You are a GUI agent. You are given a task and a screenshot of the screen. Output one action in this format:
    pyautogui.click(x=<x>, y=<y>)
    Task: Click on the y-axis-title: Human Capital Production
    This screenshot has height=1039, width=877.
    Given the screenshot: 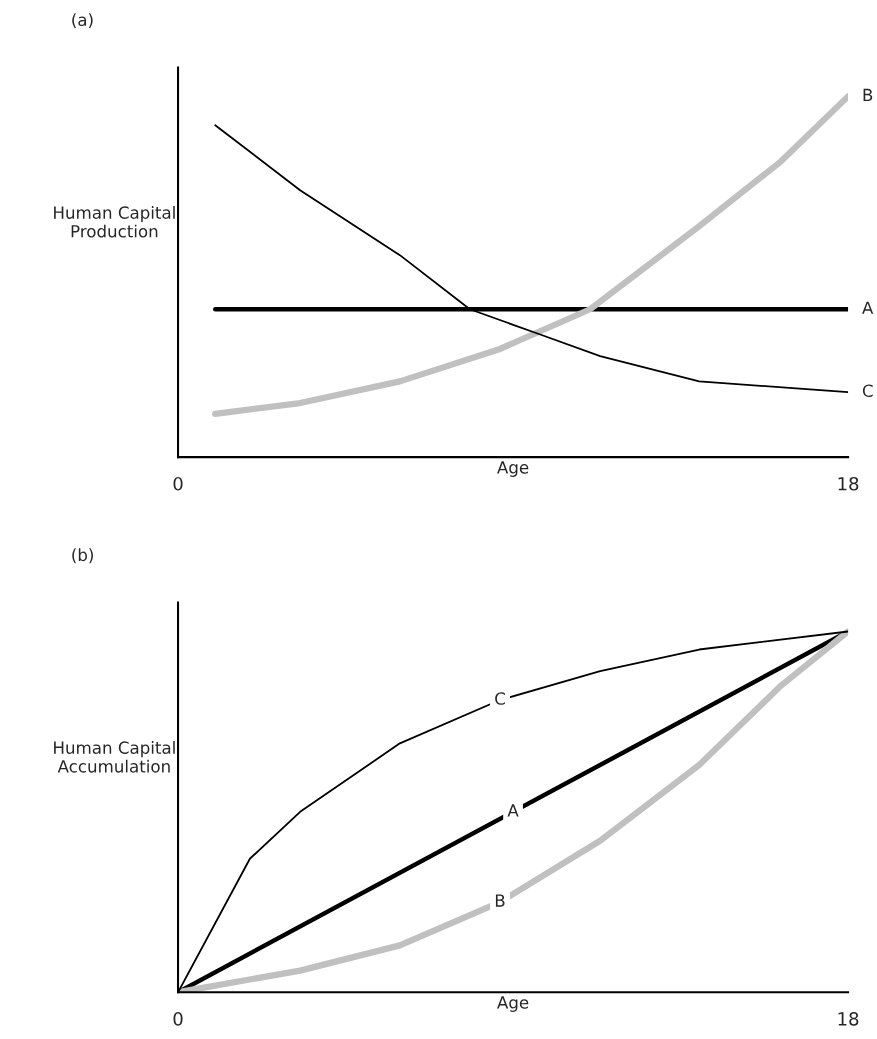 What is the action you would take?
    pyautogui.click(x=114, y=221)
    